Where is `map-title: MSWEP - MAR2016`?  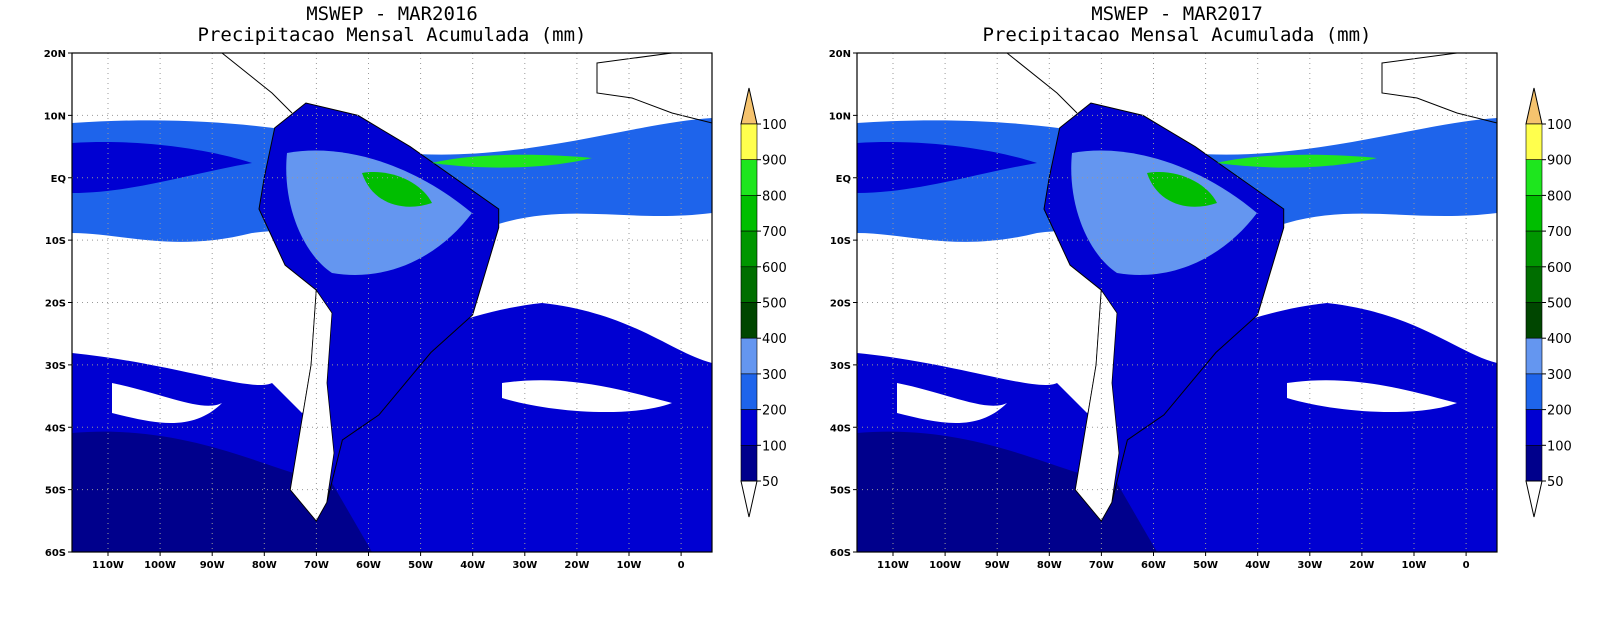 map-title: MSWEP - MAR2016 is located at coordinates (392, 14).